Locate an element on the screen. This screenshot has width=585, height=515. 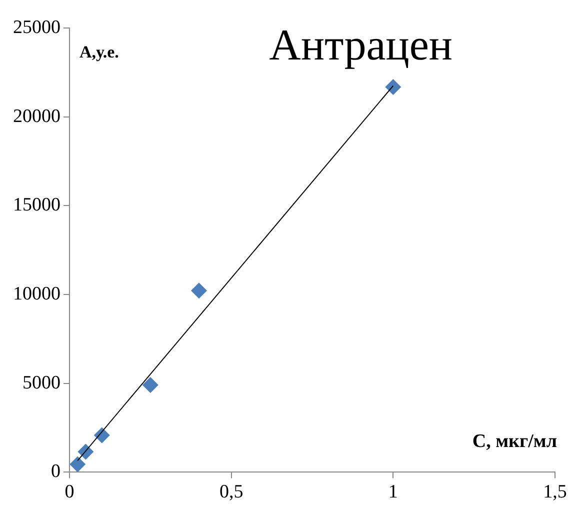
y-tick-label: 25000 is located at coordinates (36, 27).